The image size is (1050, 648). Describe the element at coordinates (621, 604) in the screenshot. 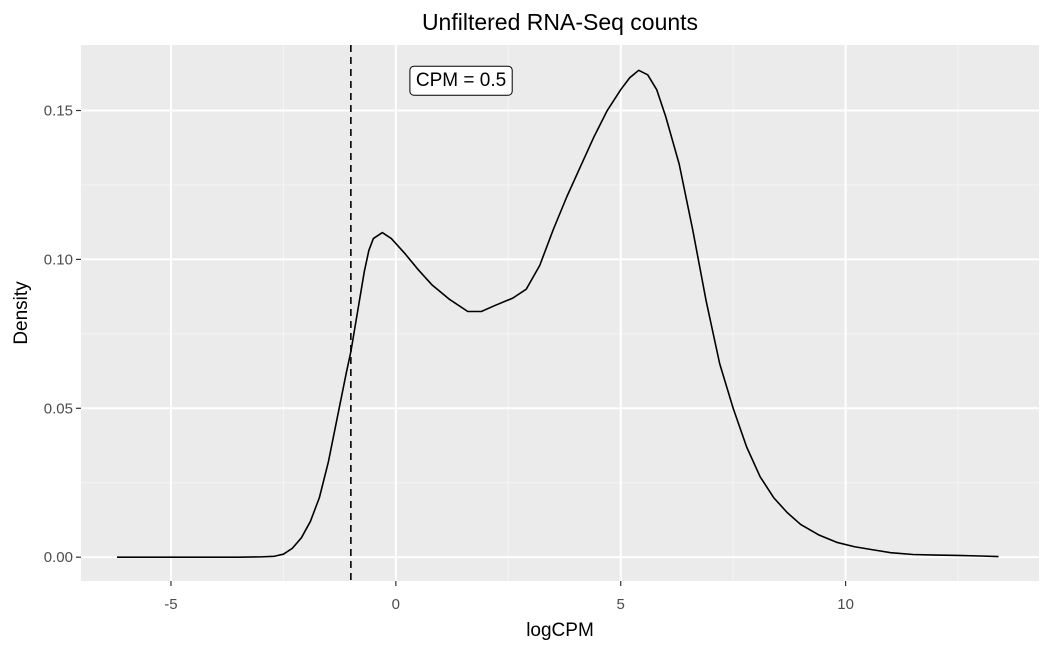

I see `x-tick-label: 5` at that location.